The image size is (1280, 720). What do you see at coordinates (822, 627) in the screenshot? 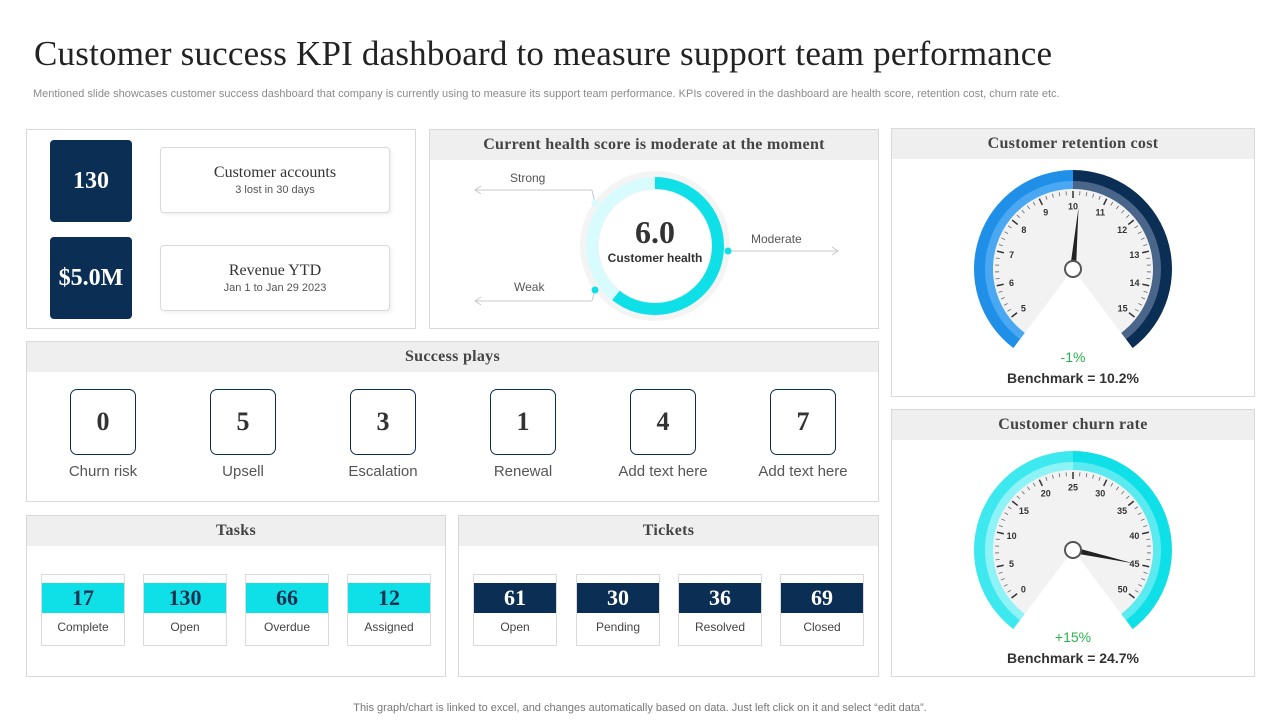
I see `tile-label: Closed` at bounding box center [822, 627].